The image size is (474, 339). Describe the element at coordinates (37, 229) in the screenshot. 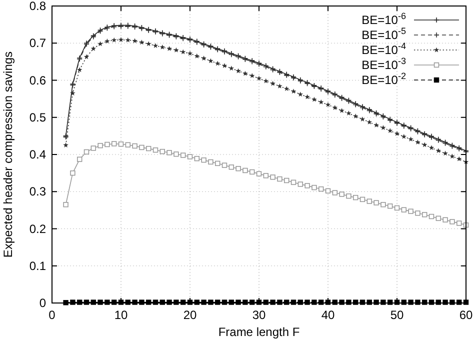

I see `y-tick-label: 0.2` at that location.